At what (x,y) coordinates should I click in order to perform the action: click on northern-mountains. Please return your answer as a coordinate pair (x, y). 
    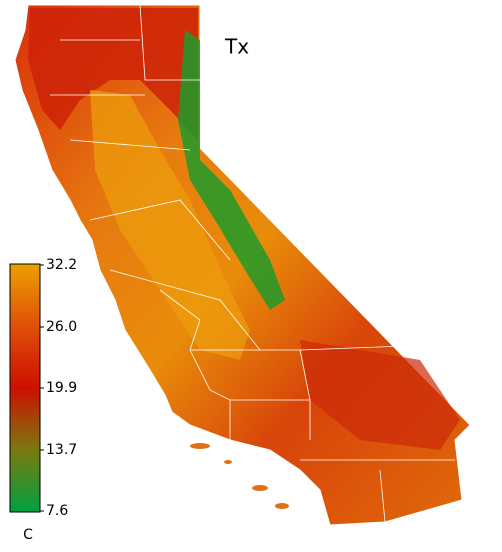
    Looking at the image, I should click on (113, 74).